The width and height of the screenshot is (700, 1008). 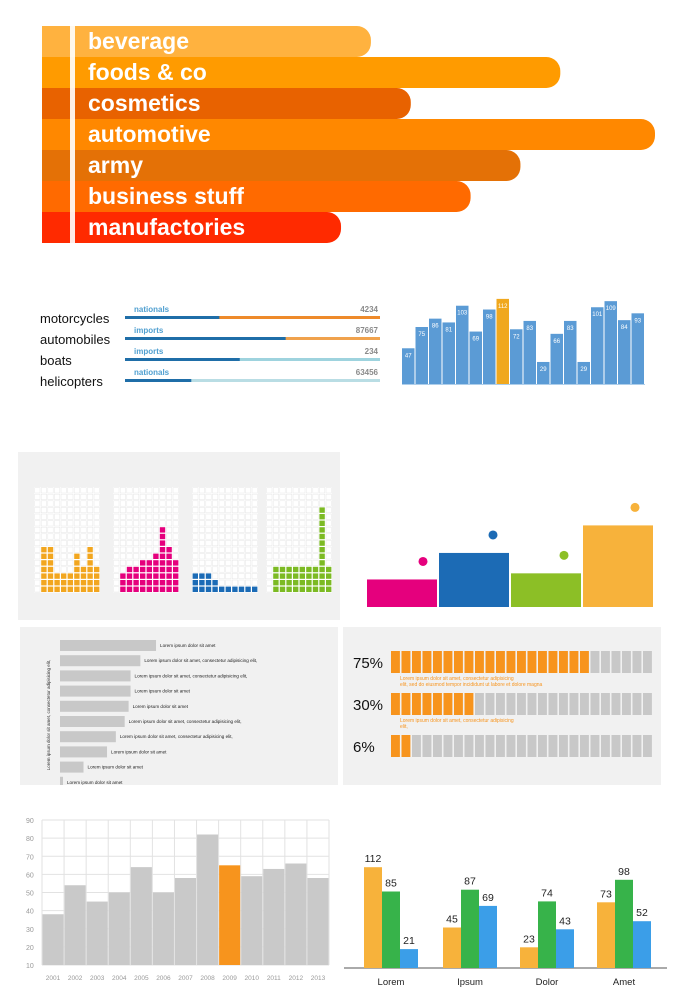 I want to click on category-label: cosmetics, so click(x=144, y=103).